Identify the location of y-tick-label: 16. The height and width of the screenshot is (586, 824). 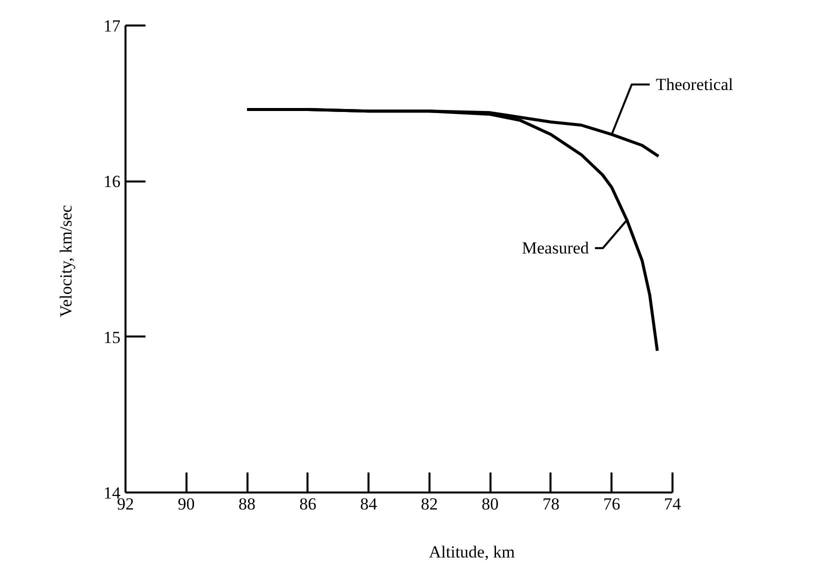
(112, 182).